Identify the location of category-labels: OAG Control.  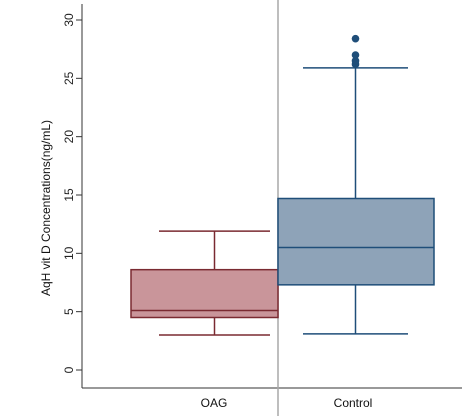
(287, 403).